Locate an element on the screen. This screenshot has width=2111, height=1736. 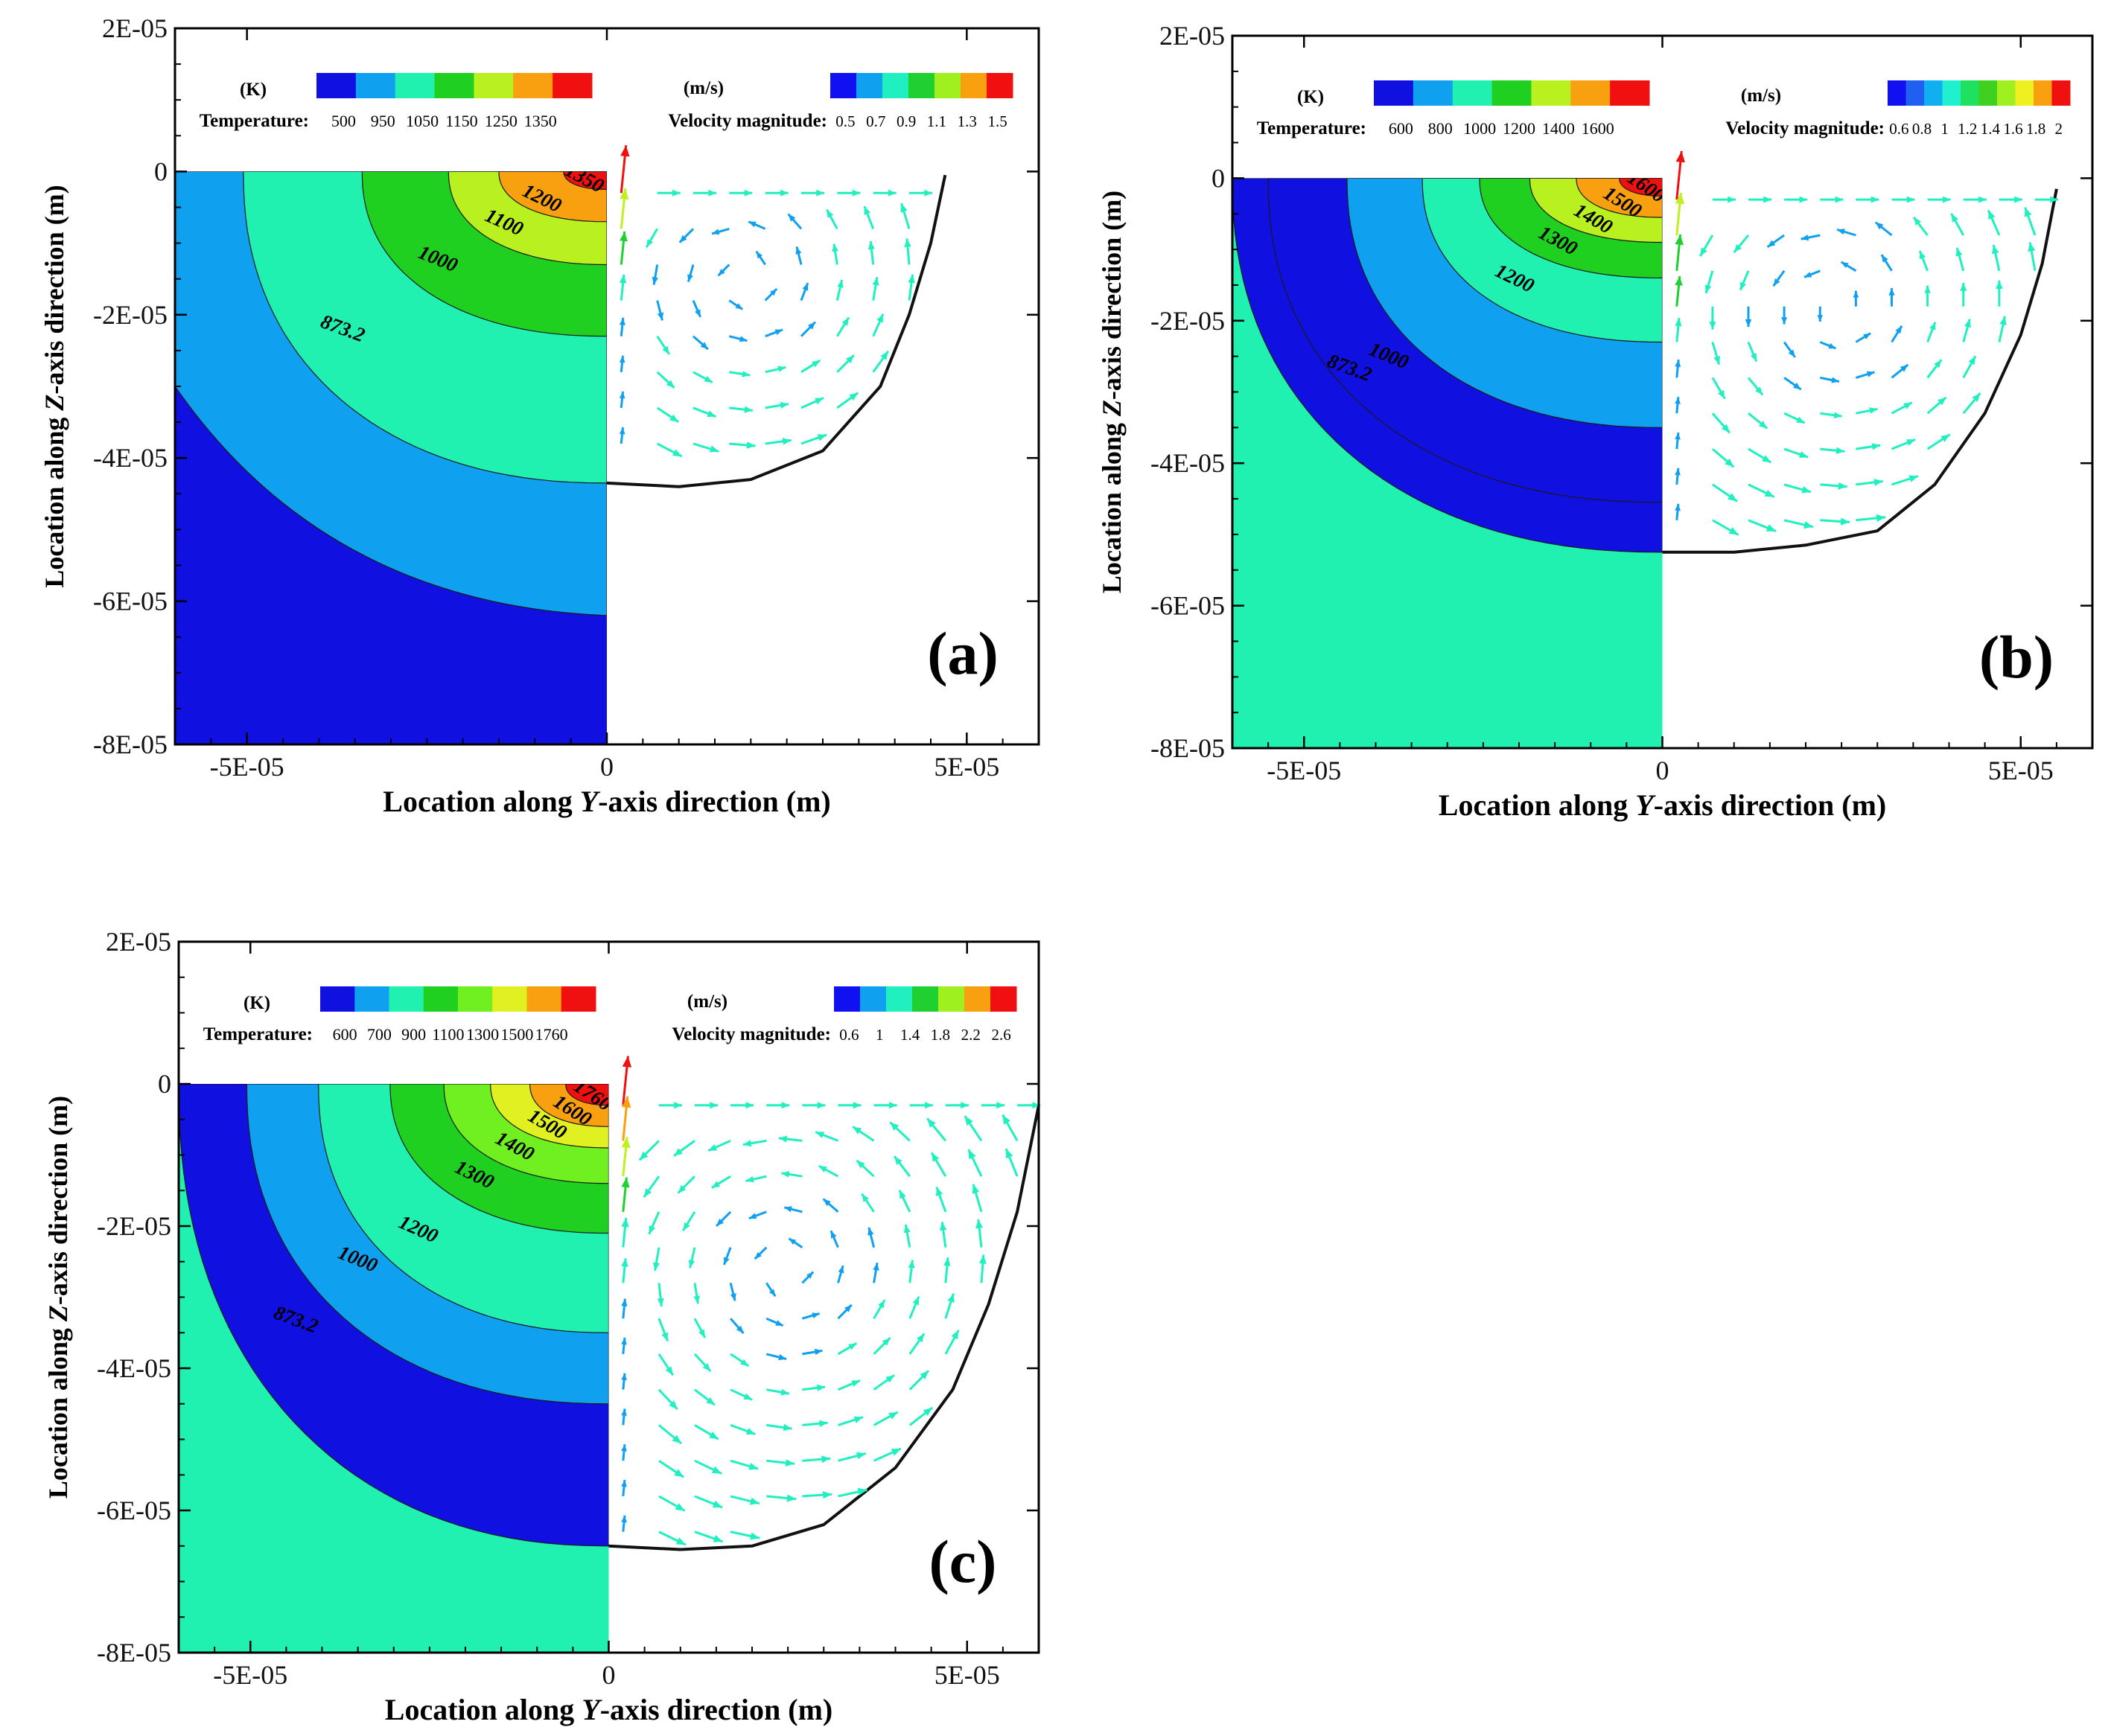
velocity-legend-level: 0.7 is located at coordinates (875, 121).